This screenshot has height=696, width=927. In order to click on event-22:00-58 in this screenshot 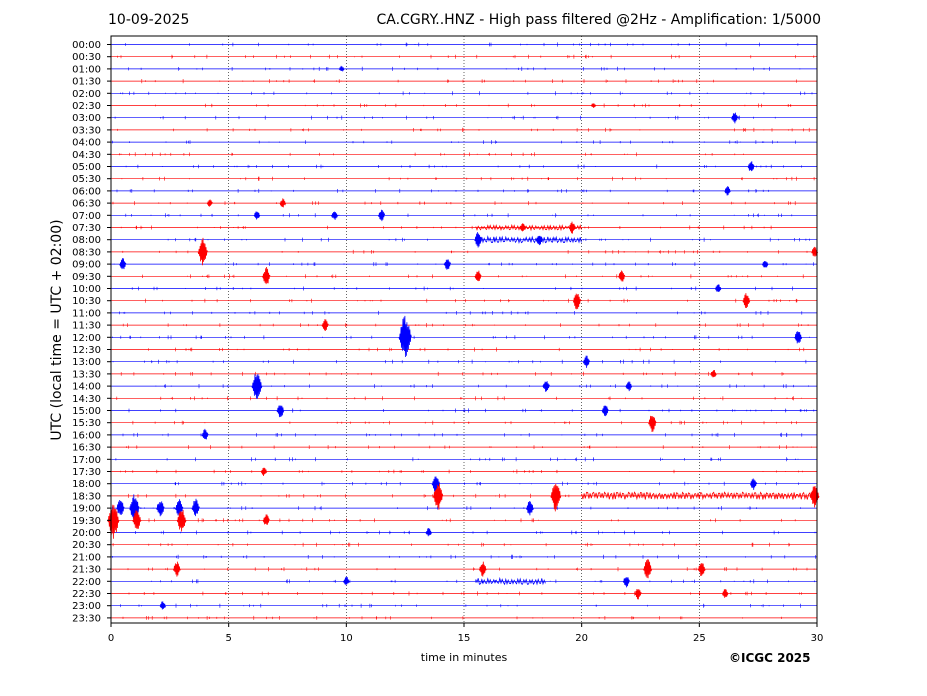, I will do `click(346, 581)`.